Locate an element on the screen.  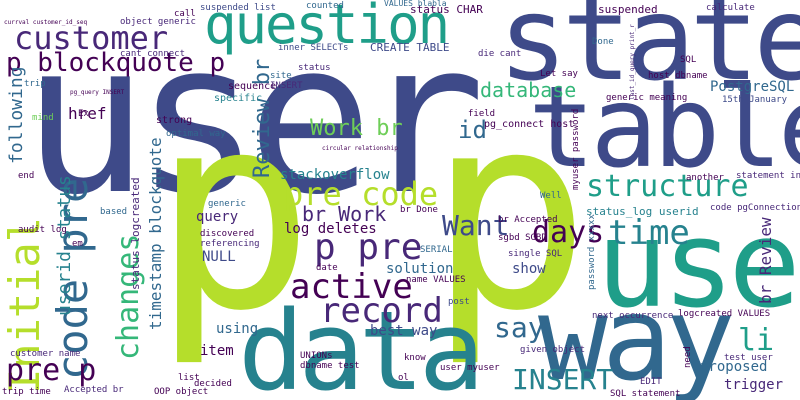
word-query: query is located at coordinates (217, 217).